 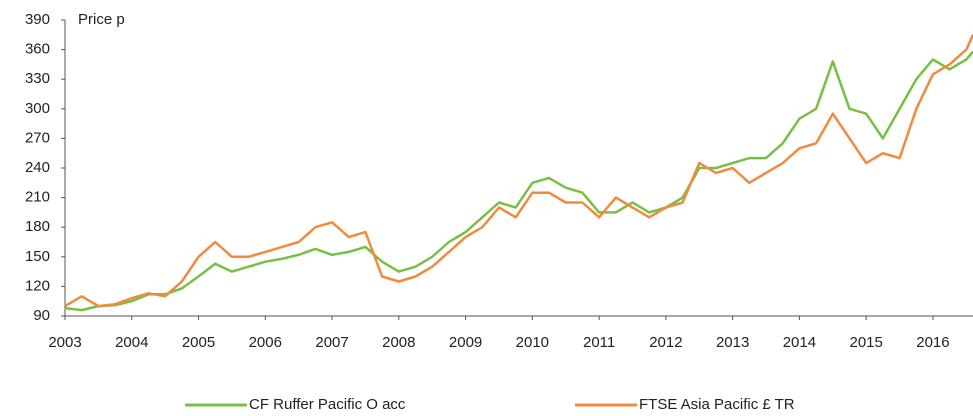 I want to click on legend-label: CF Ruffer Pacific O acc, so click(x=327, y=404).